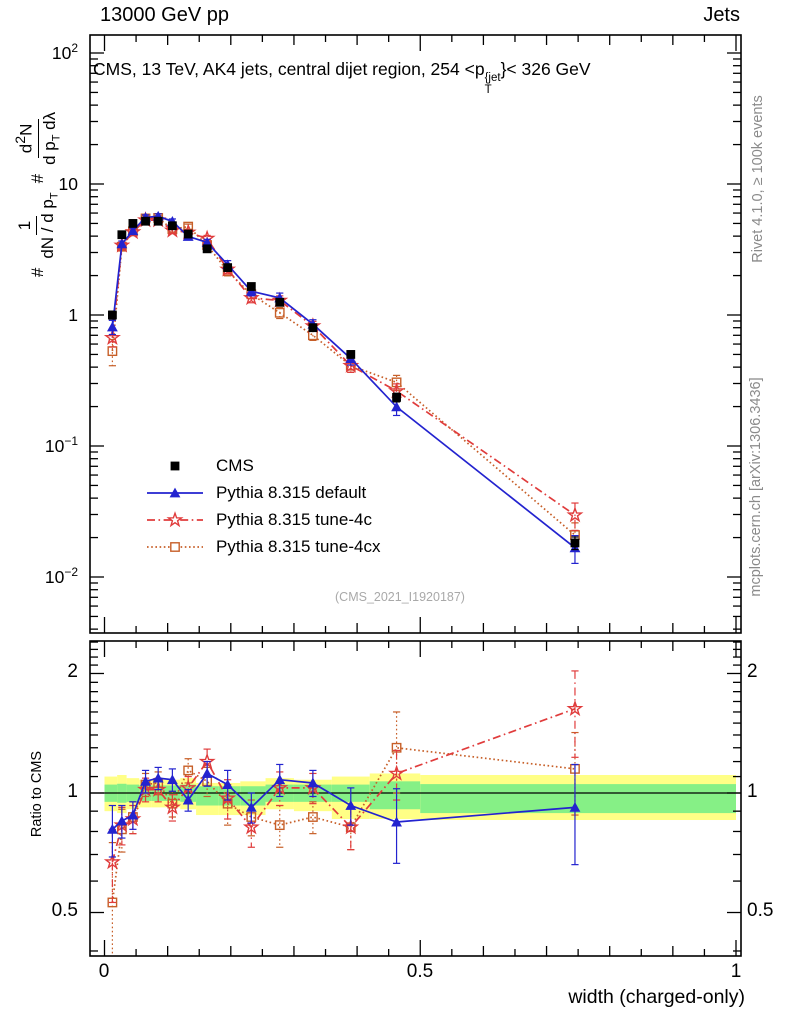 This screenshot has width=786, height=1024. What do you see at coordinates (64, 910) in the screenshot?
I see `ratio-tick-05-left: 0.5` at bounding box center [64, 910].